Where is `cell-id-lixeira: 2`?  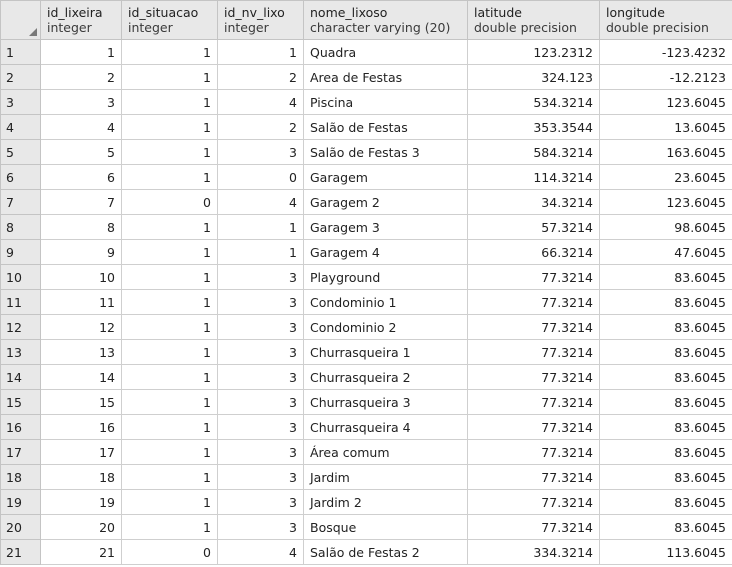 cell-id-lixeira: 2 is located at coordinates (81, 77).